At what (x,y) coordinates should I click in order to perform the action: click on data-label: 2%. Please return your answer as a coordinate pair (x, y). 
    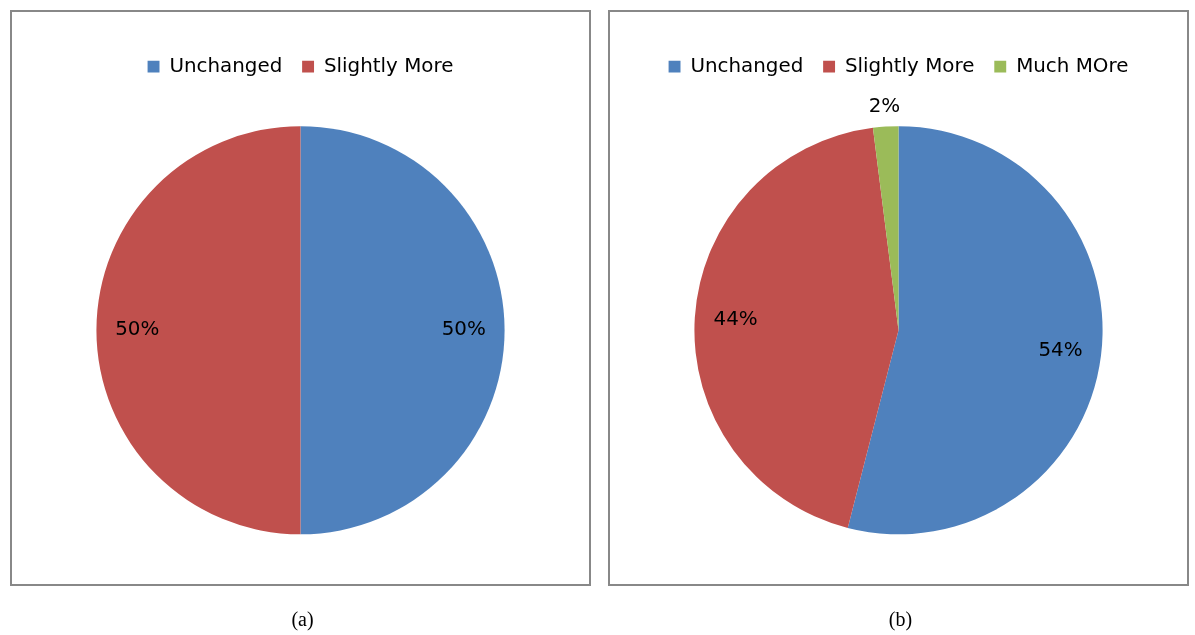
    Looking at the image, I should click on (884, 105).